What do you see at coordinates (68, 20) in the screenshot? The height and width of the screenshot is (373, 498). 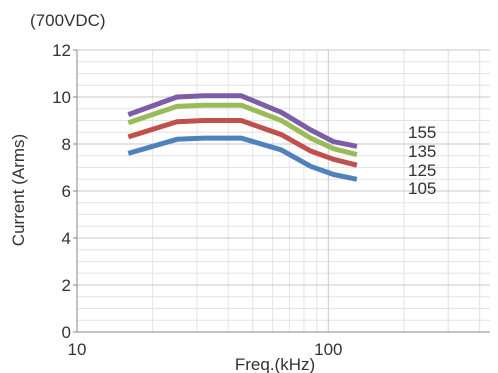 I see `chart-title: (700VDC)` at bounding box center [68, 20].